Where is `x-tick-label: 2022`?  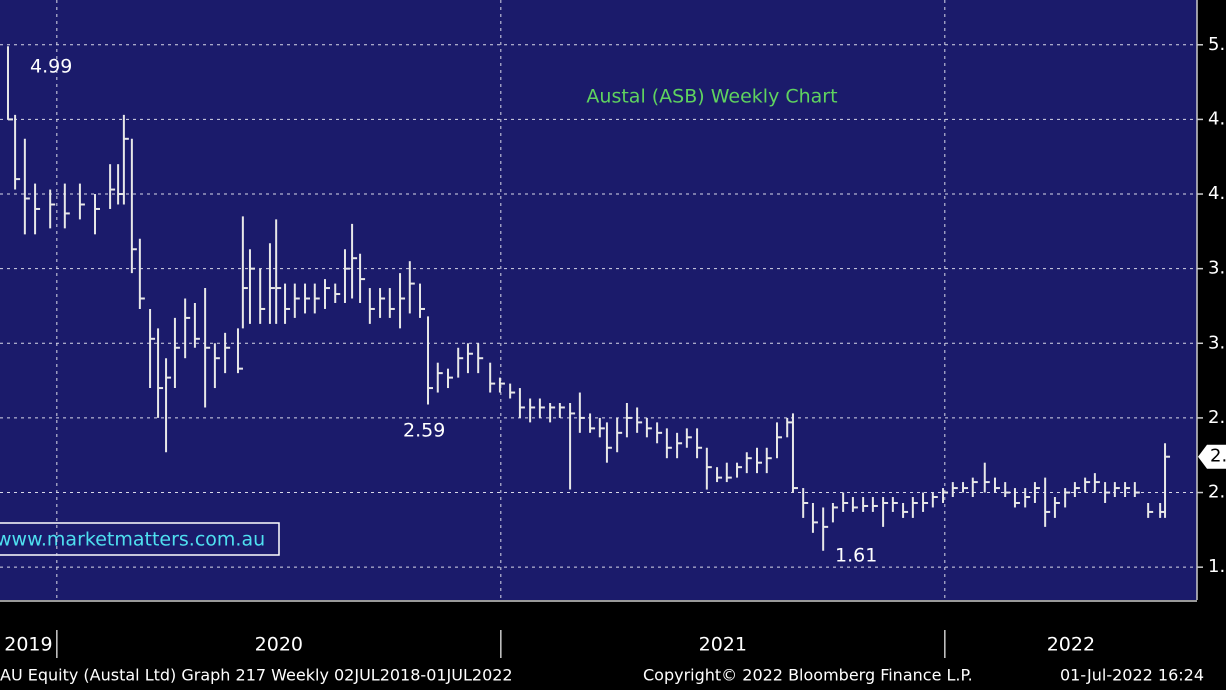 x-tick-label: 2022 is located at coordinates (1071, 645).